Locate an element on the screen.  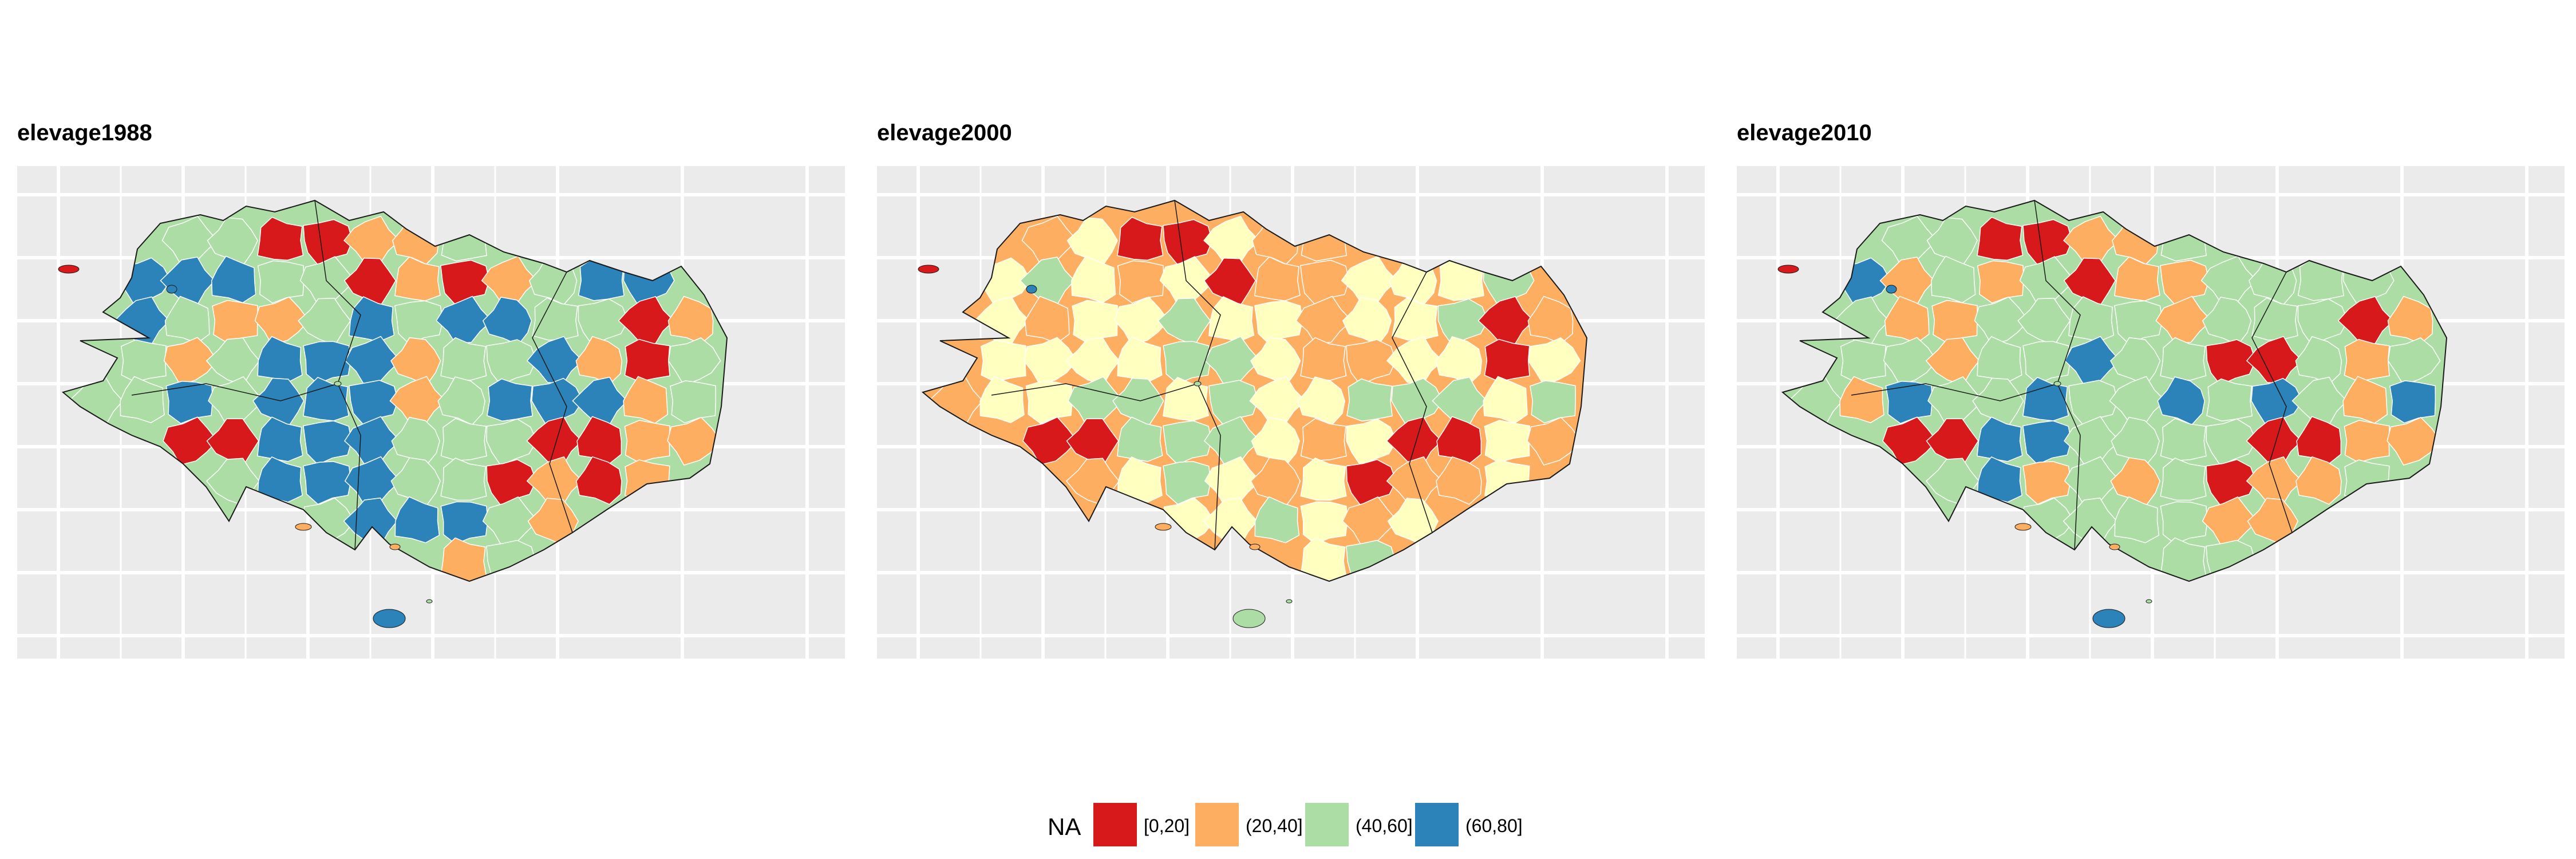
legend-label: (40,60] is located at coordinates (1384, 825).